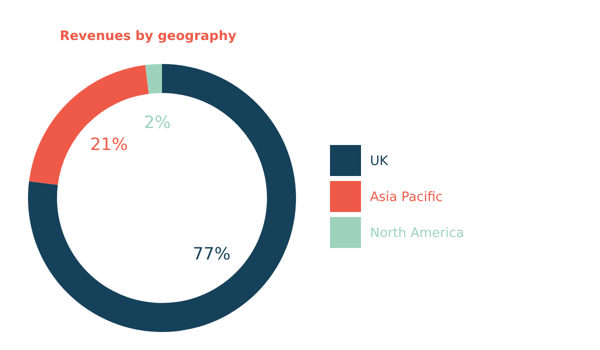  Describe the element at coordinates (109, 144) in the screenshot. I see `data-label: 21%` at that location.